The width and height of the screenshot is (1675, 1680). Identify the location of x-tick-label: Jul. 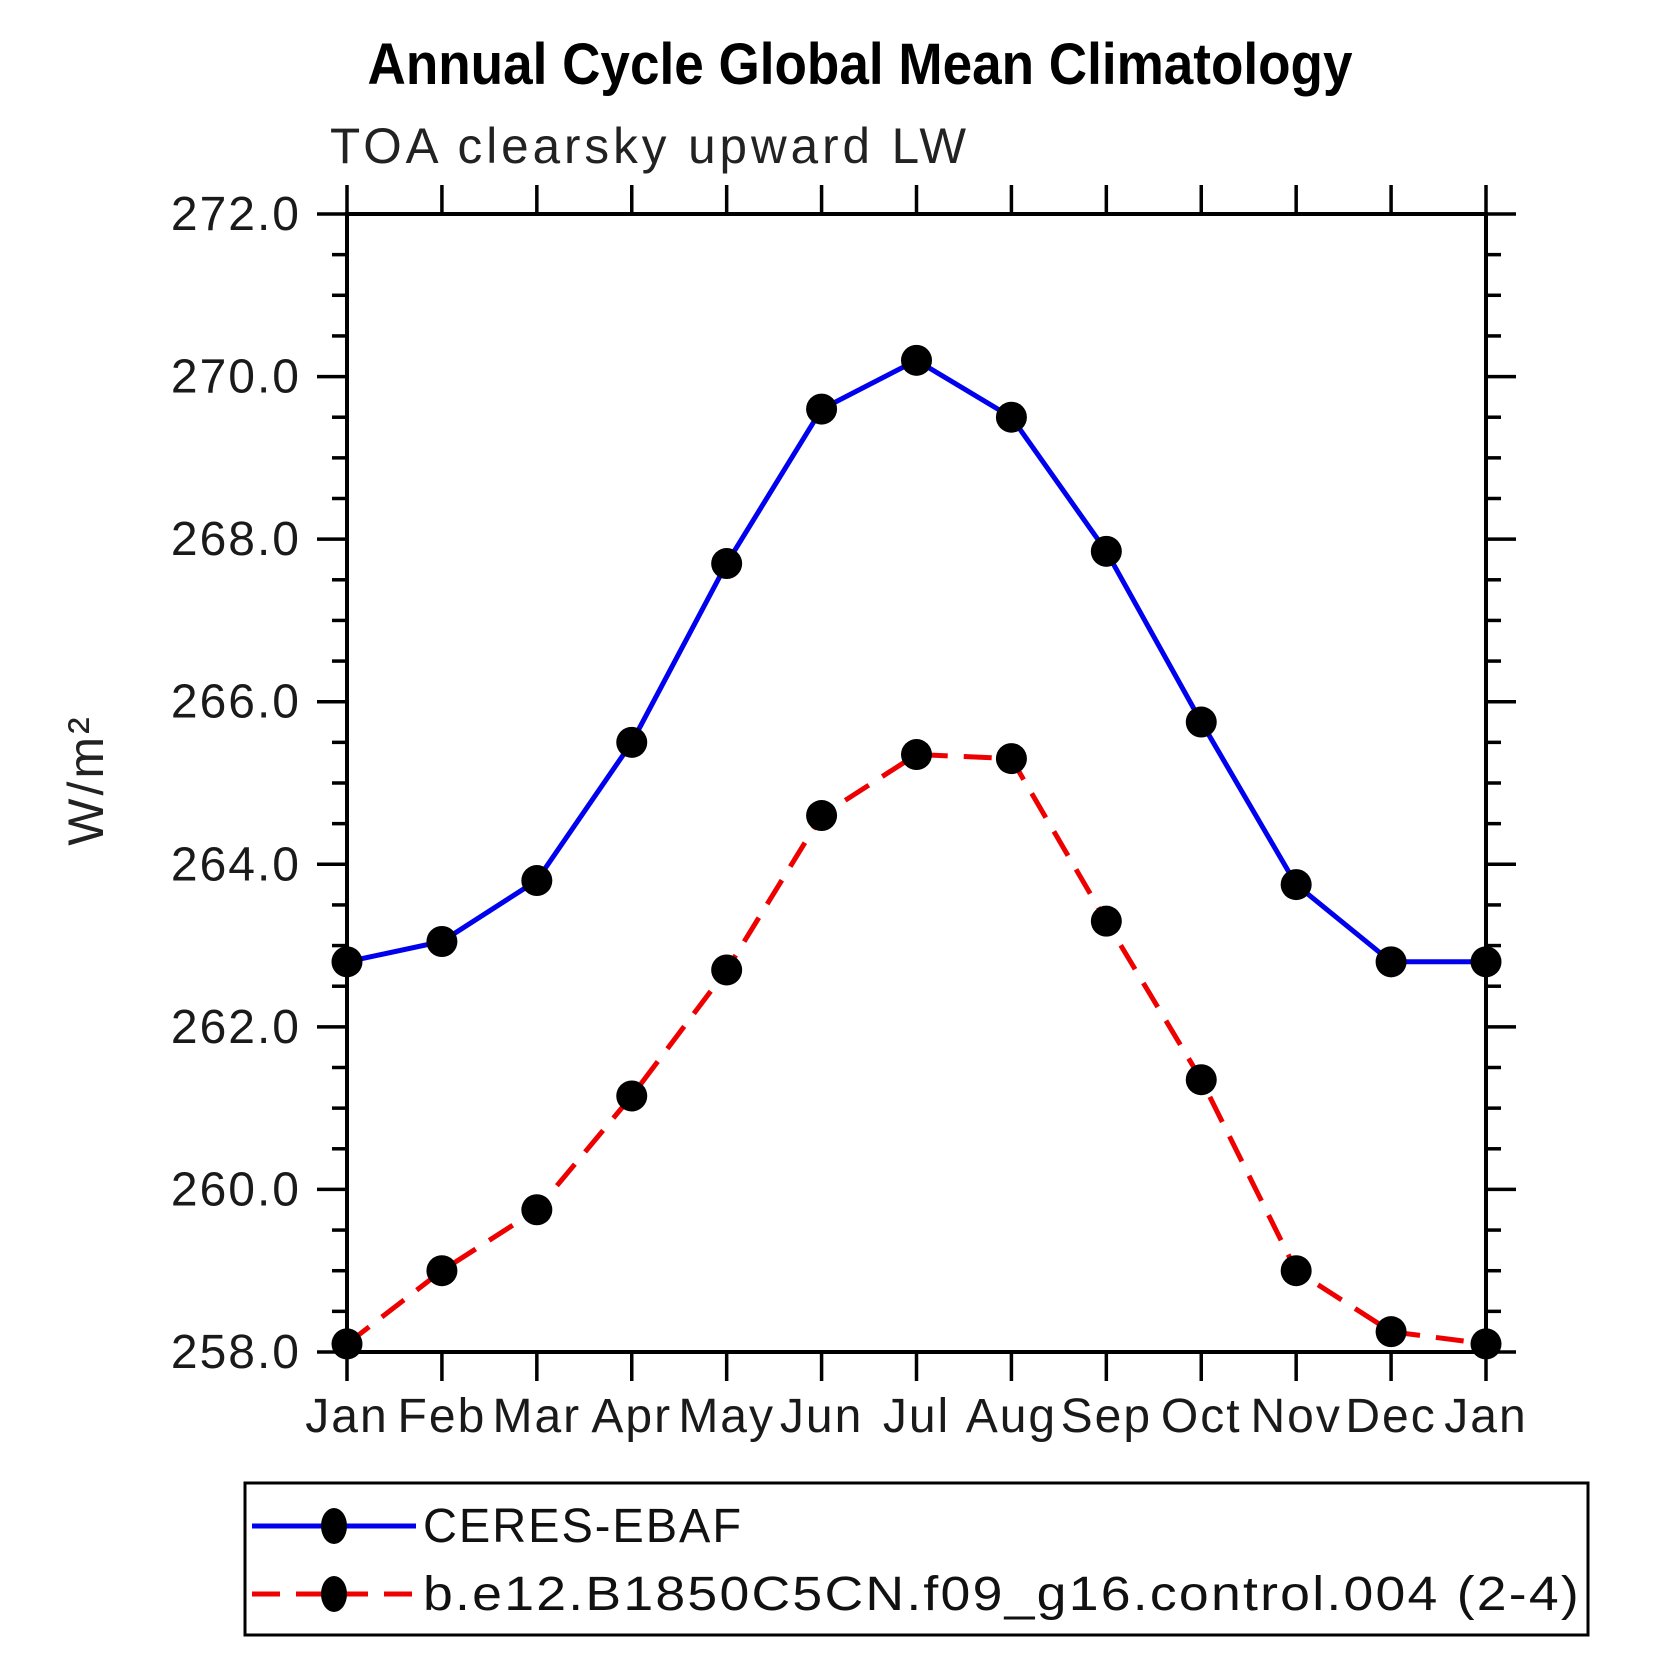
(916, 1416).